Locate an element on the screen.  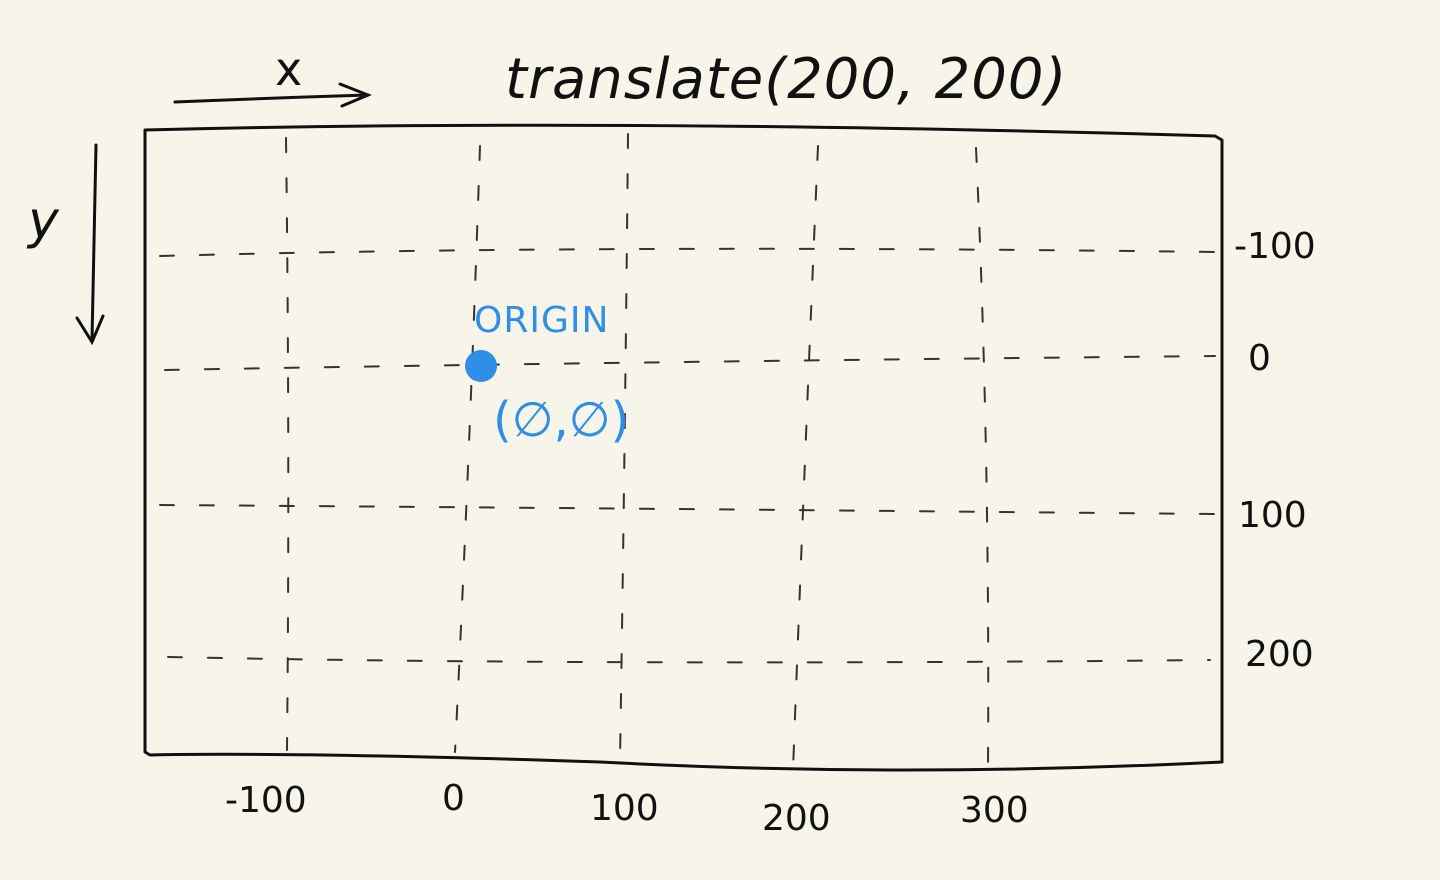
origin-dot is located at coordinates (481, 366).